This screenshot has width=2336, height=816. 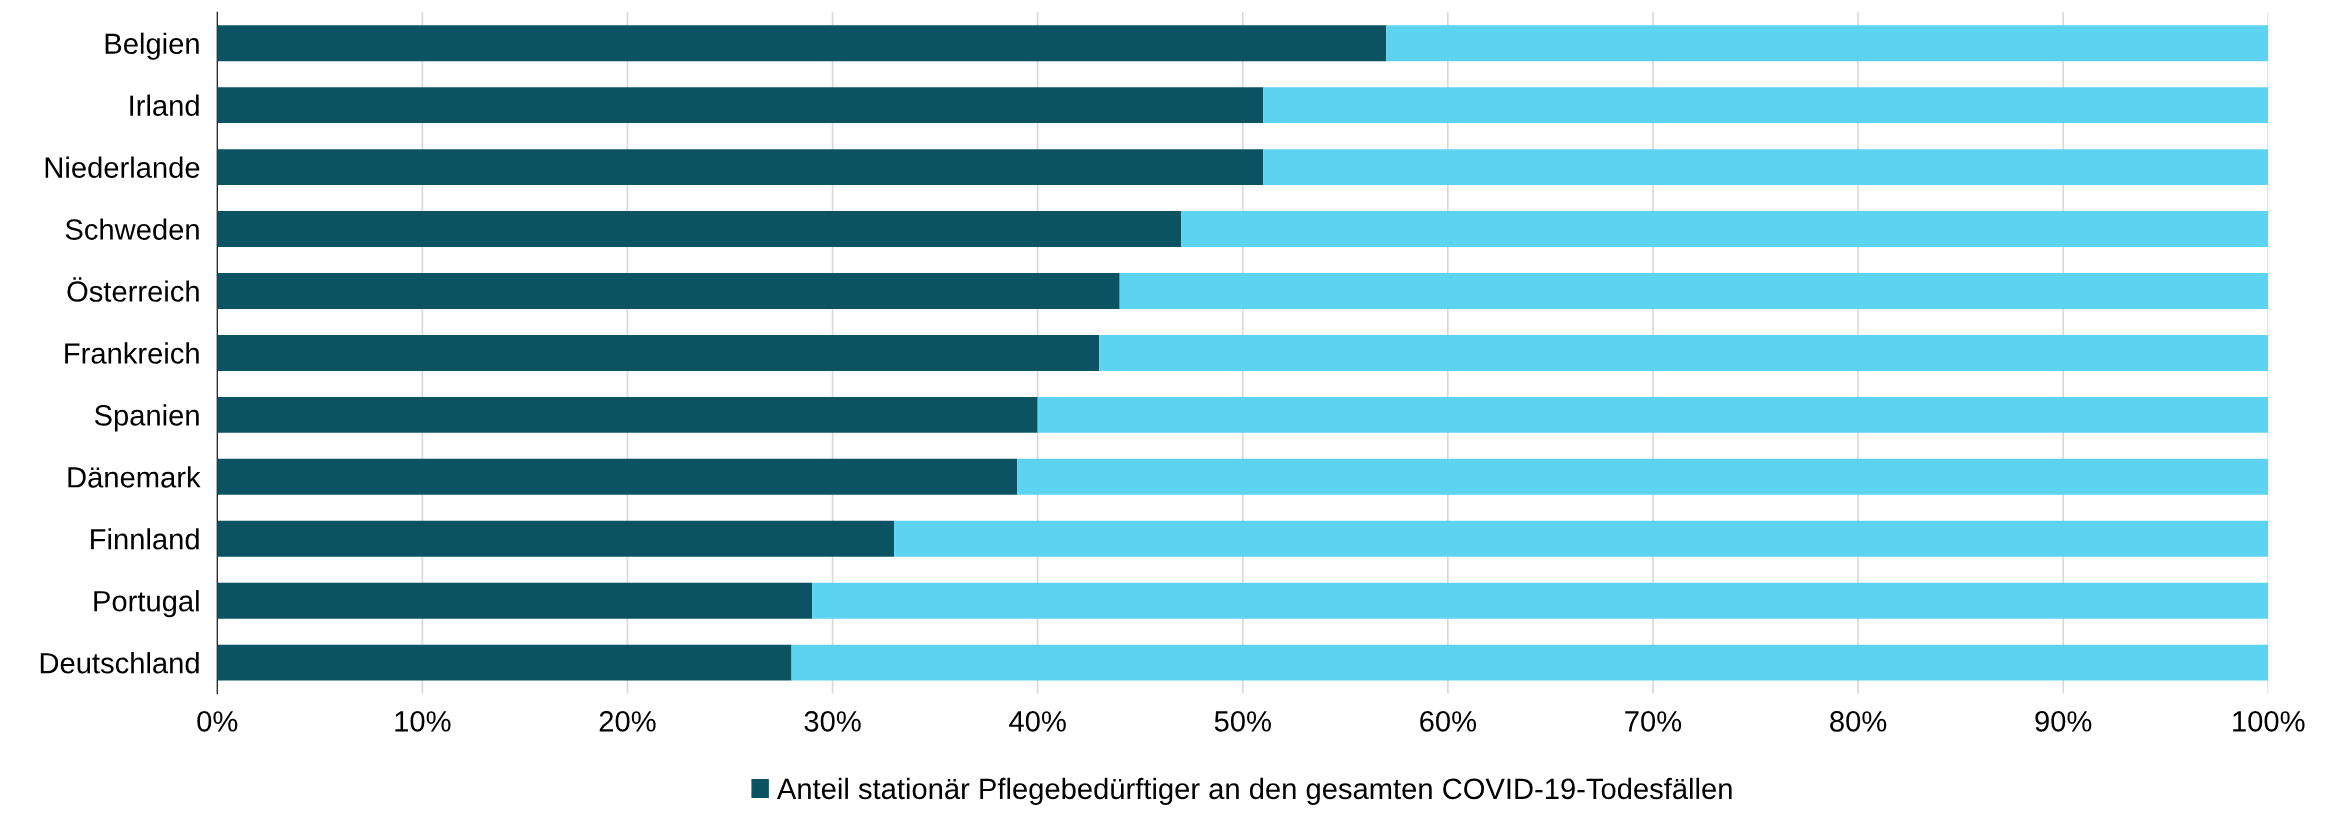 What do you see at coordinates (1254, 791) in the screenshot?
I see `legend-label: Anteil stationär Pflegebedürftiger an den gesamten COVID-19-Todesfällen` at bounding box center [1254, 791].